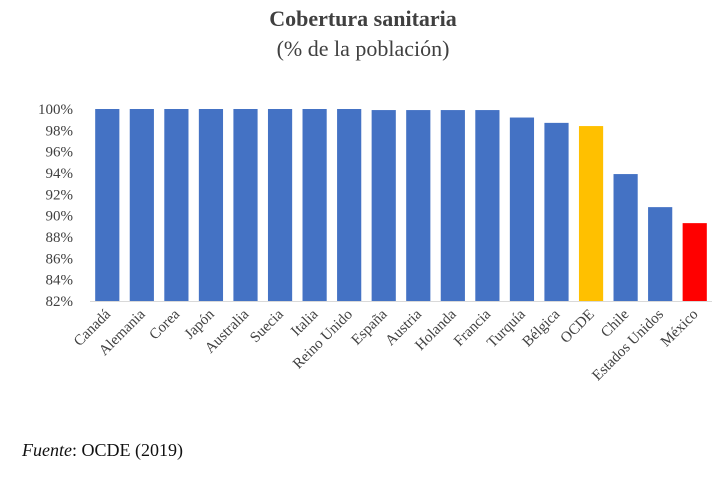 The width and height of the screenshot is (726, 480). What do you see at coordinates (55, 110) in the screenshot?
I see `y-tick-label: 100%` at bounding box center [55, 110].